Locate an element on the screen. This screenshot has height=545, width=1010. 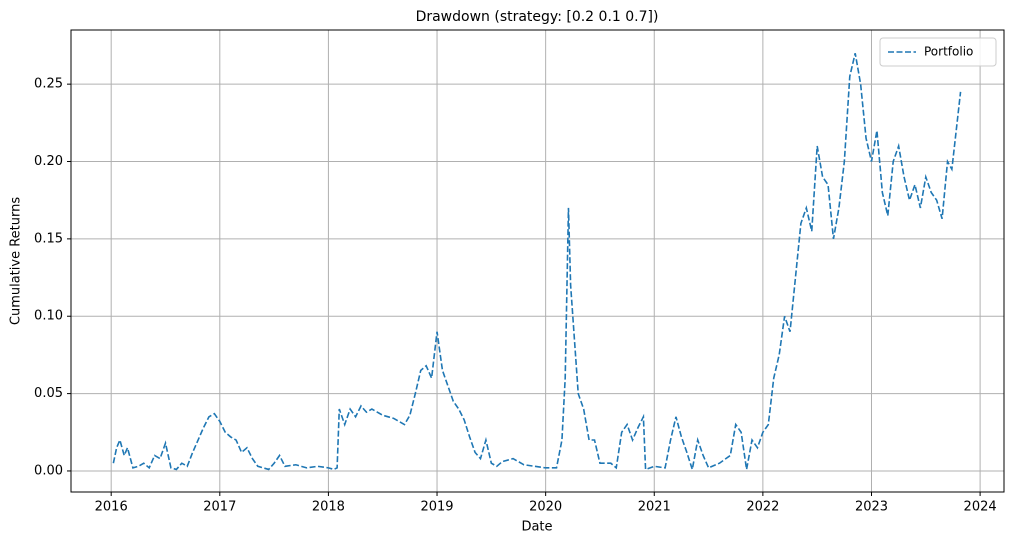
chart-title: Drawdown (strategy: [0.2 0.1 0.7]) is located at coordinates (537, 17).